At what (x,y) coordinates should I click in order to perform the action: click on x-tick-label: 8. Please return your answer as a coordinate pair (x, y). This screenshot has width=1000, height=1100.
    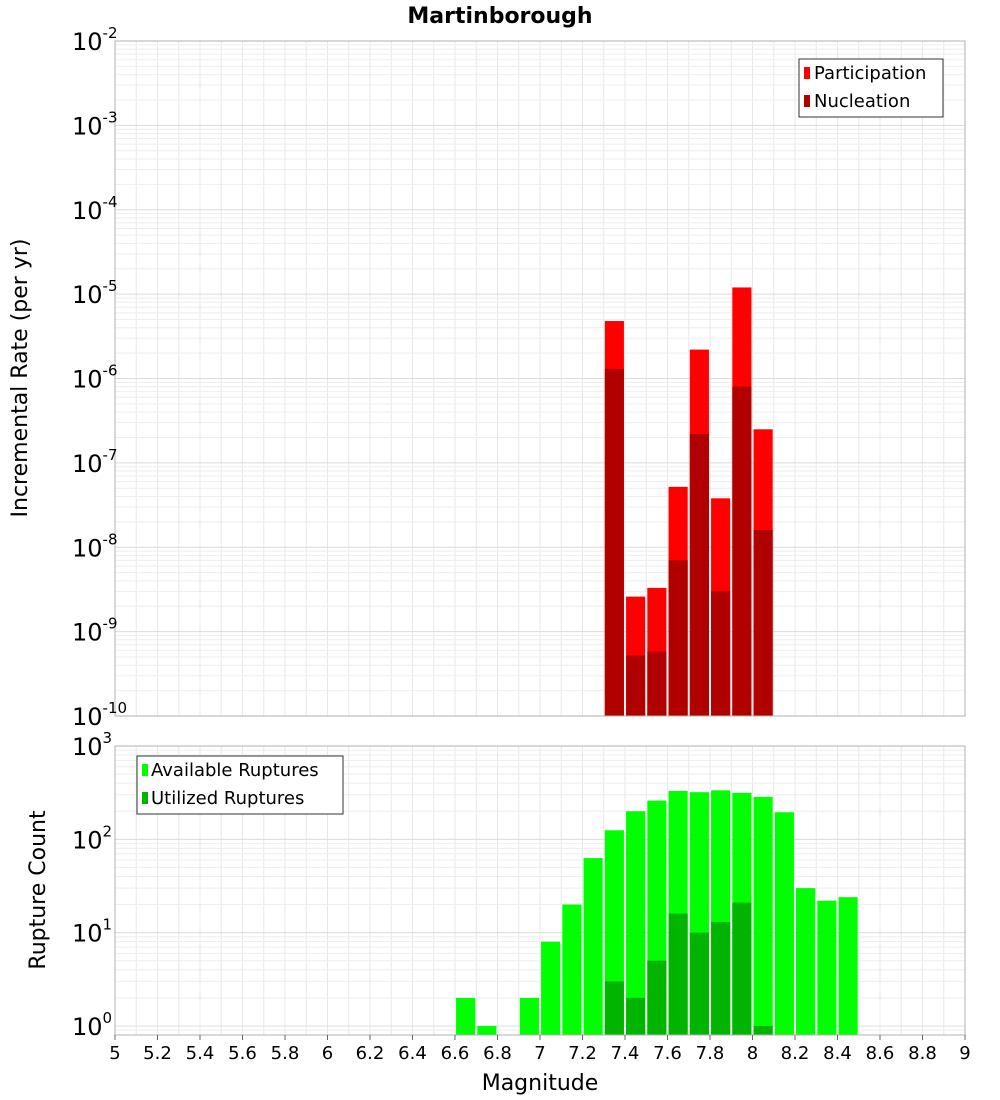
    Looking at the image, I should click on (752, 1053).